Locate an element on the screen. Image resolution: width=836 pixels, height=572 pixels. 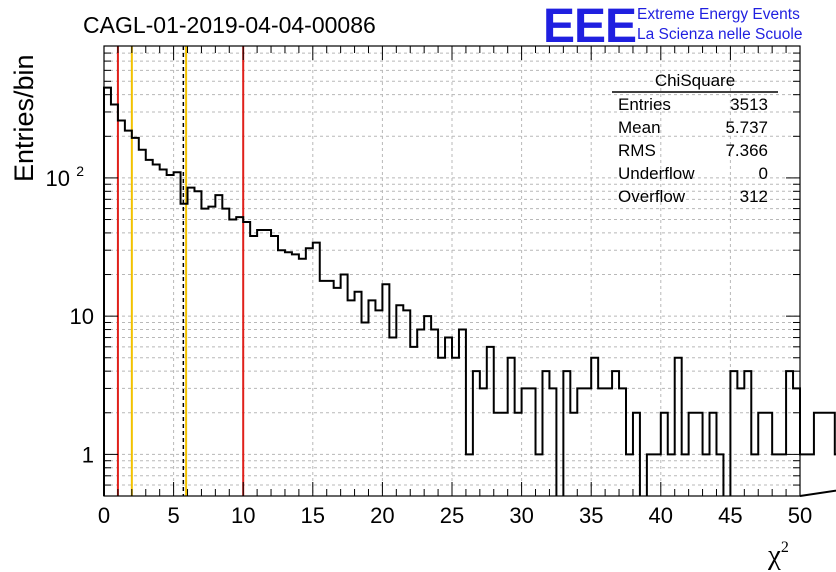
x-axis-title-symbol: χ is located at coordinates (774, 555).